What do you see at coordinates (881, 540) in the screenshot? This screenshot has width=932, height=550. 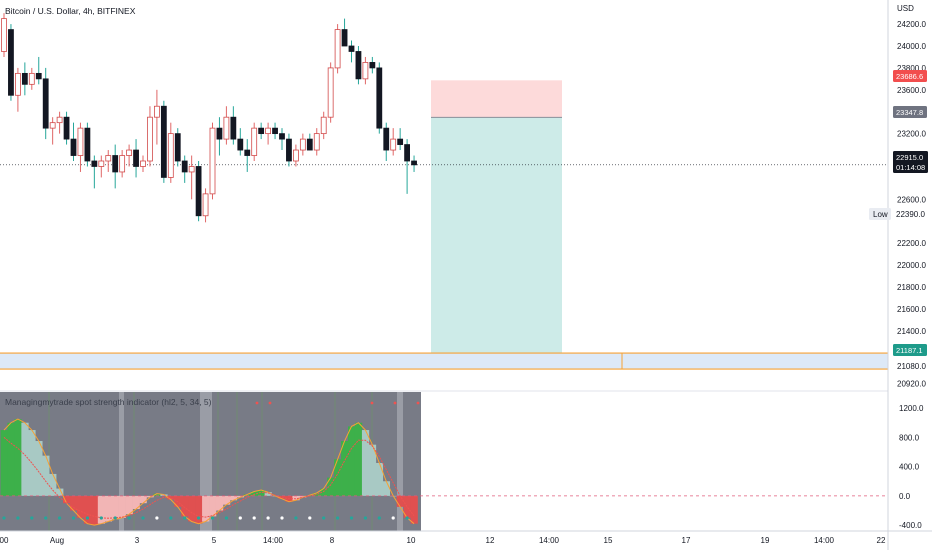 I see `time-tick-label: 22` at bounding box center [881, 540].